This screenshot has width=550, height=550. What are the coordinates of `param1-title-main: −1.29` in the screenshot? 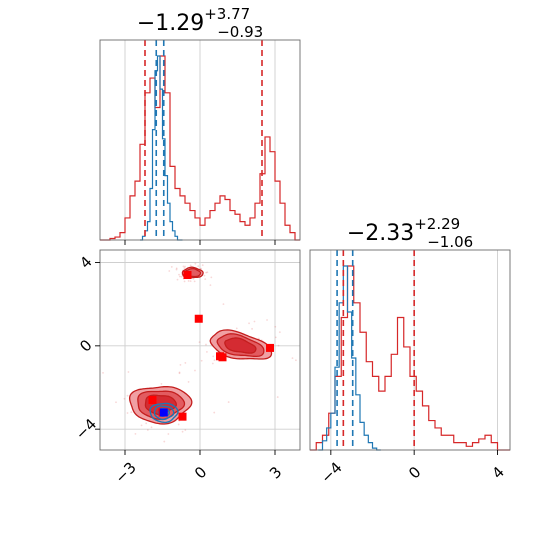 It's located at (170, 23).